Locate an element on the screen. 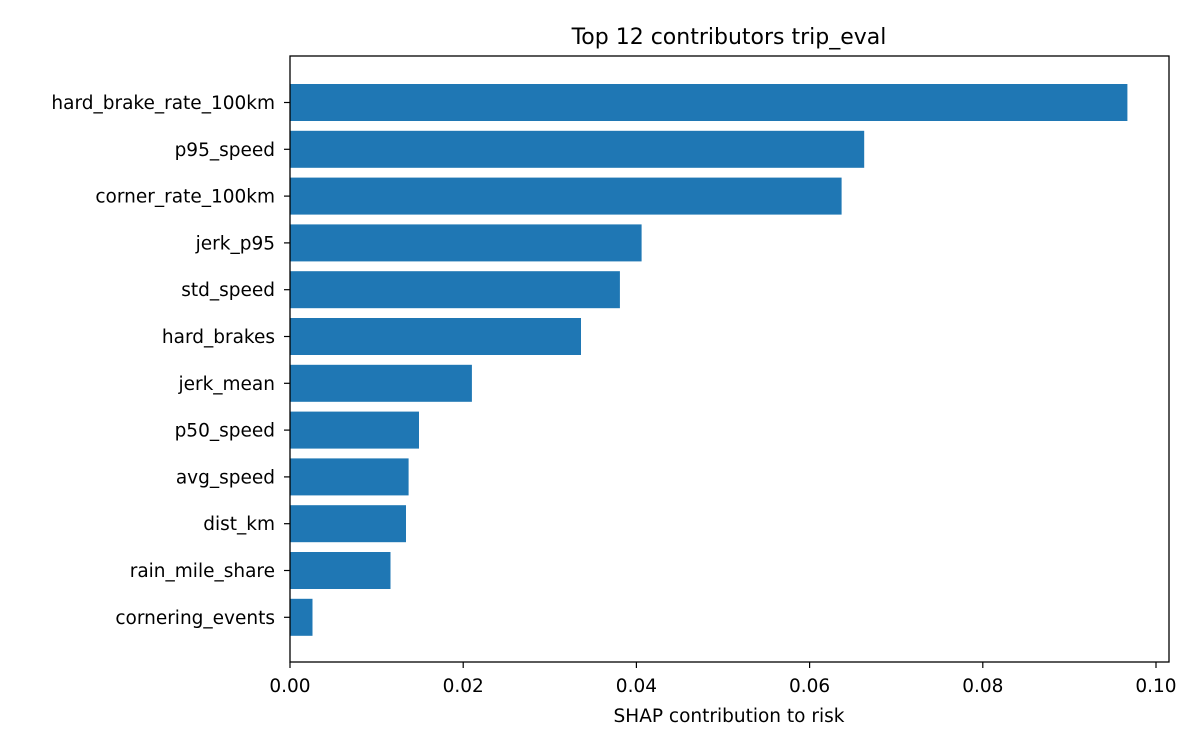 The height and width of the screenshot is (750, 1200). y-tick-label: corner_rate_100km is located at coordinates (185, 197).